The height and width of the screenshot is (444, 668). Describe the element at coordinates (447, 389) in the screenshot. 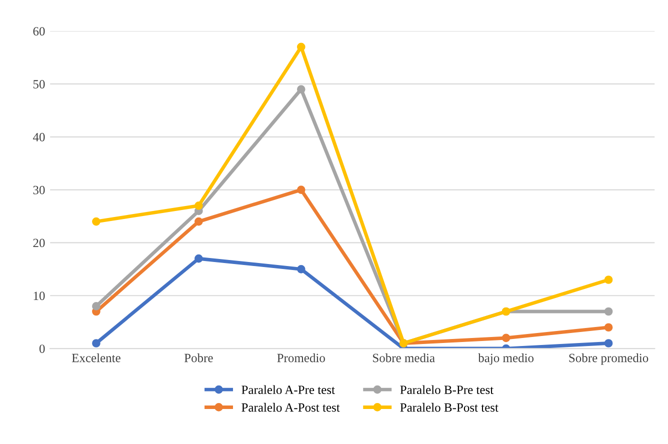

I see `legend-label: Paralelo B-Pre test` at that location.